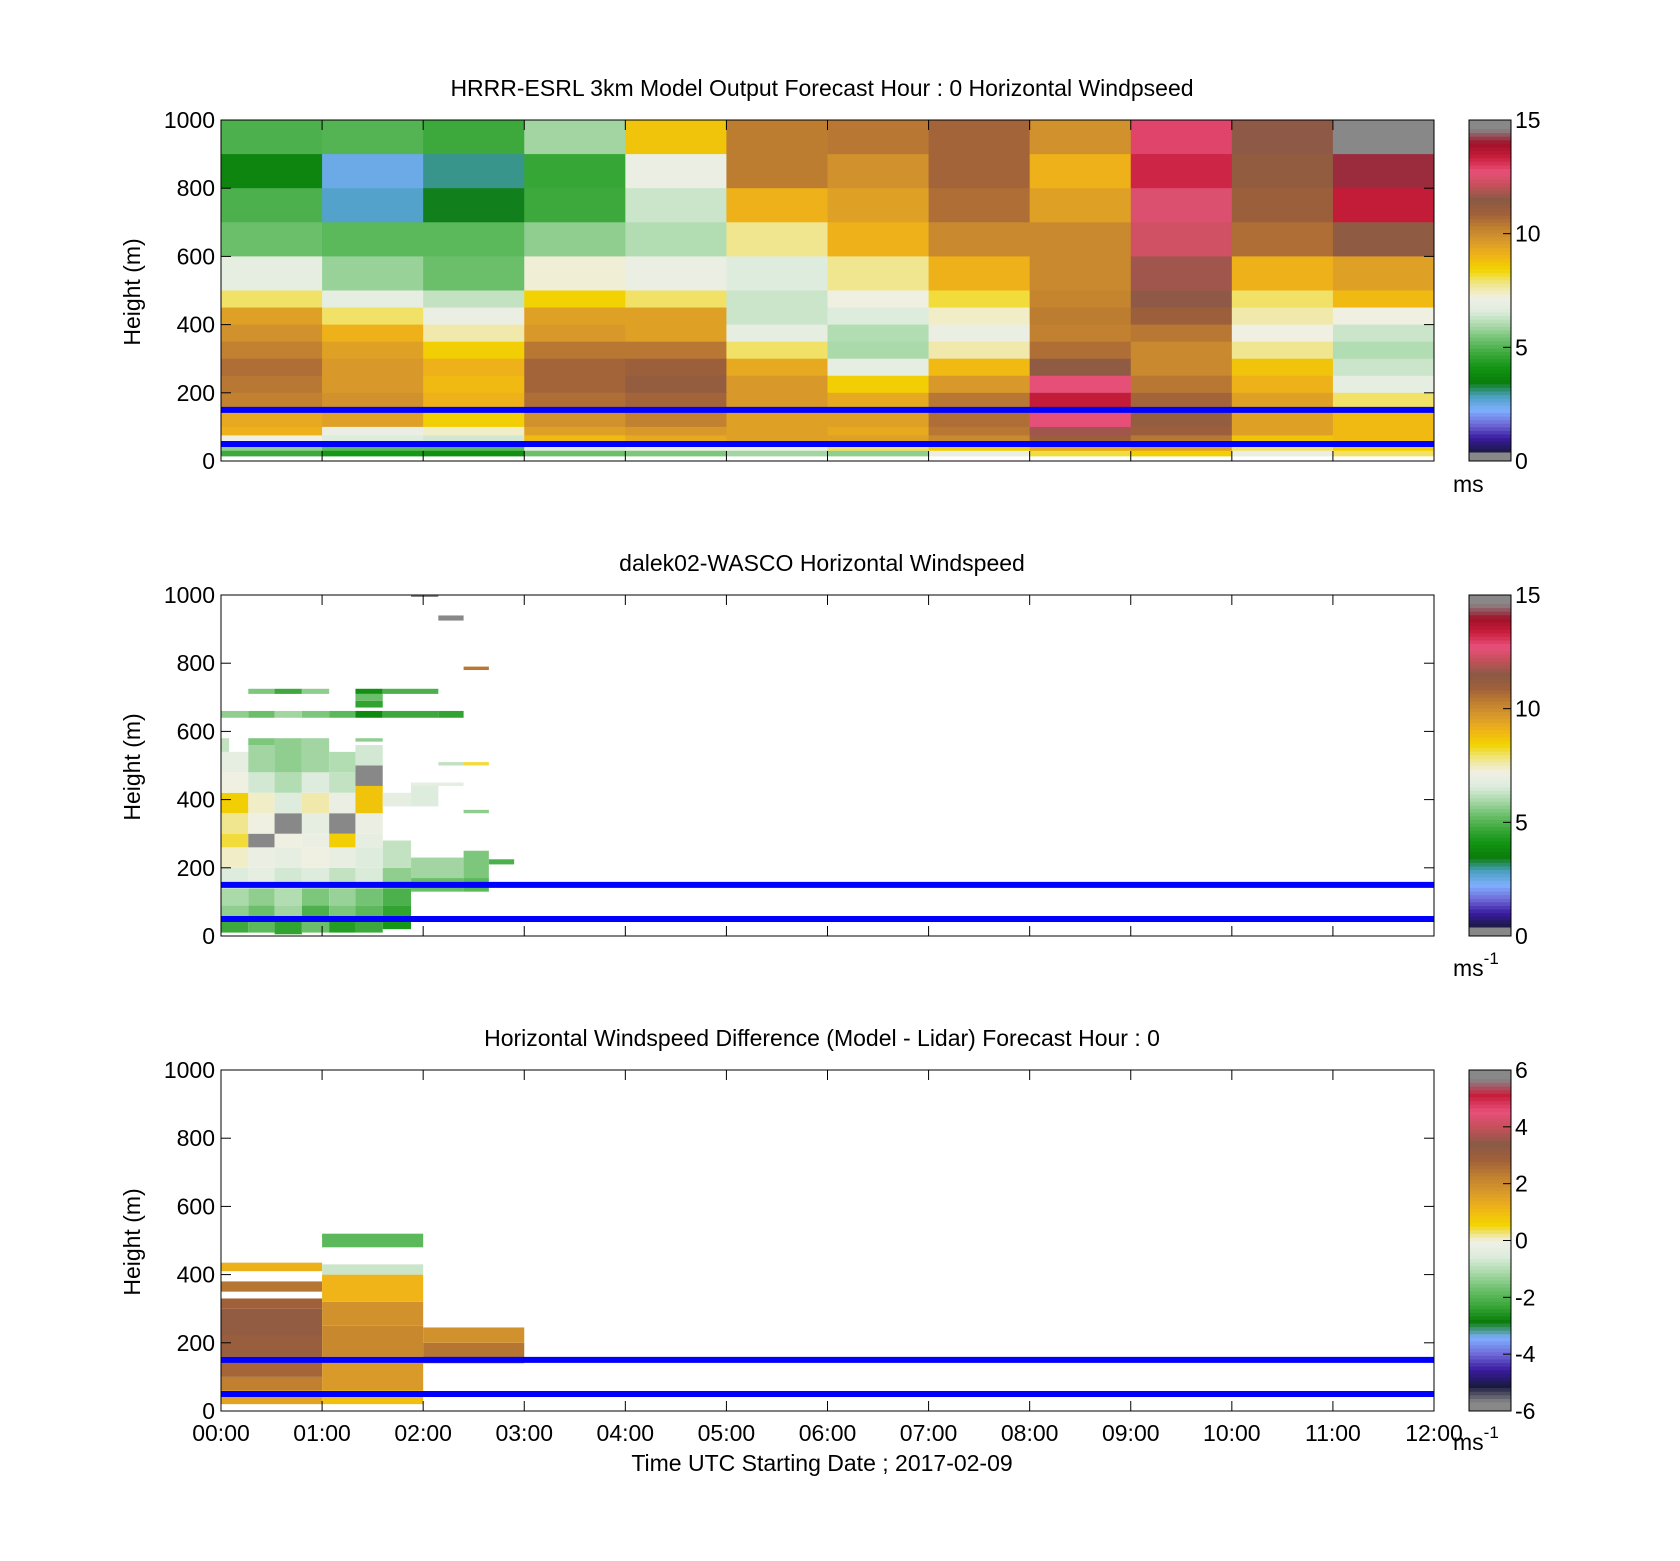 The height and width of the screenshot is (1561, 1680). Describe the element at coordinates (189, 595) in the screenshot. I see `y-tick-label: 1000` at that location.